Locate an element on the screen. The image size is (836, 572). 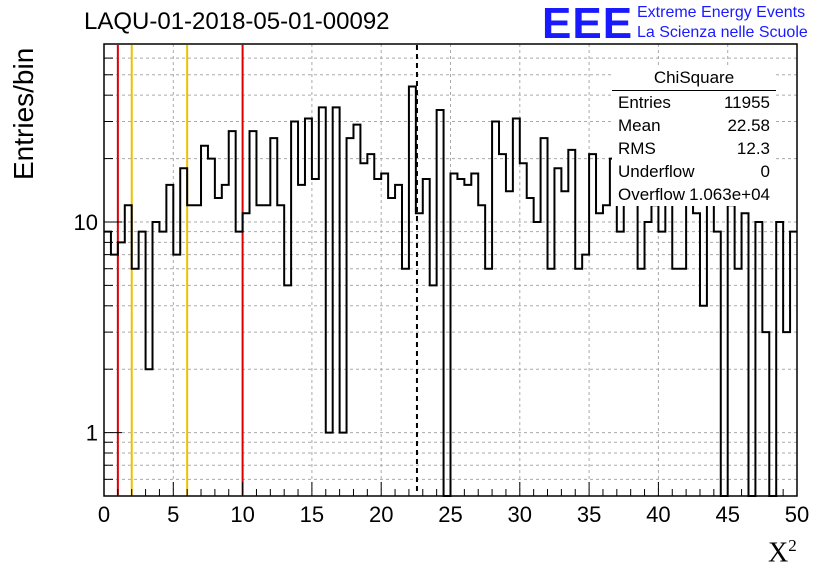
logo-line-1: Extreme Energy Events is located at coordinates (721, 12).